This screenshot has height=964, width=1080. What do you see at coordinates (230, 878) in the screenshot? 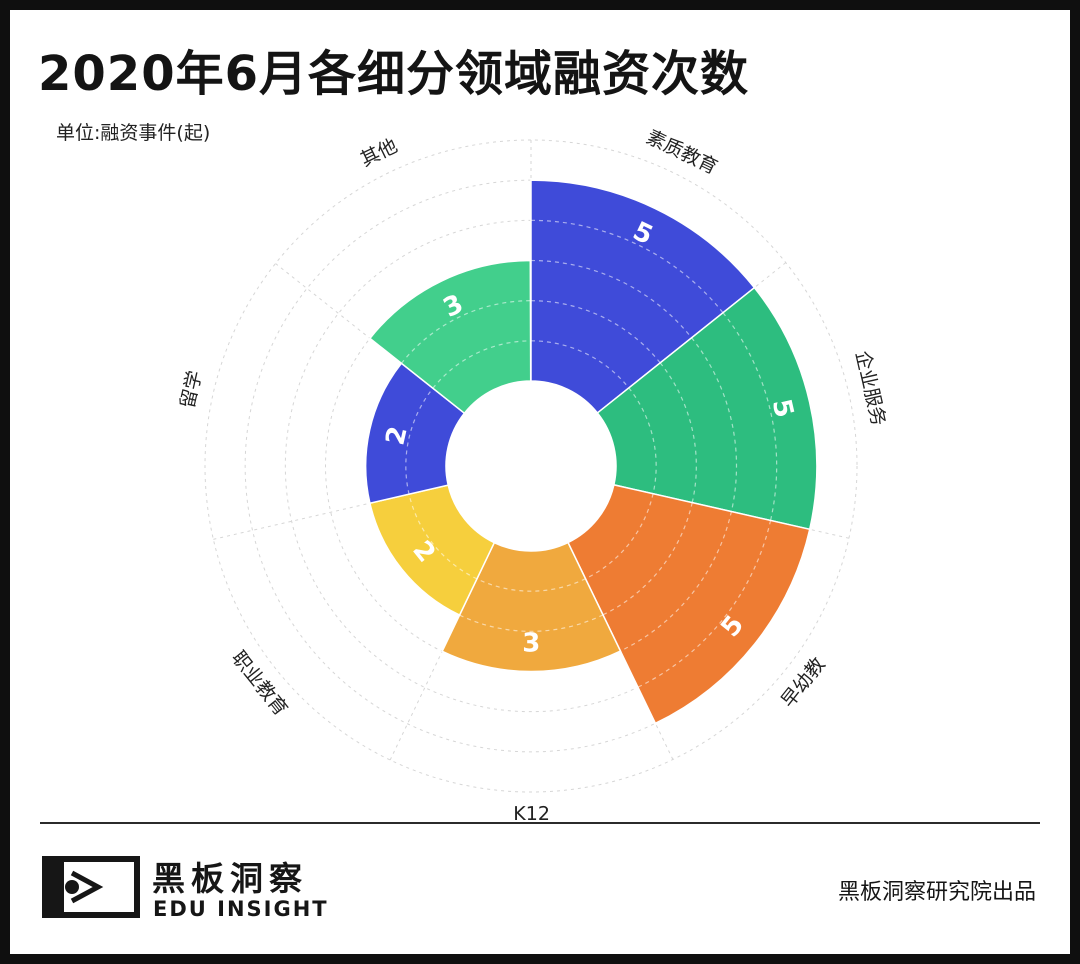
I see `brand-name-cn: 黑板洞察` at bounding box center [230, 878].